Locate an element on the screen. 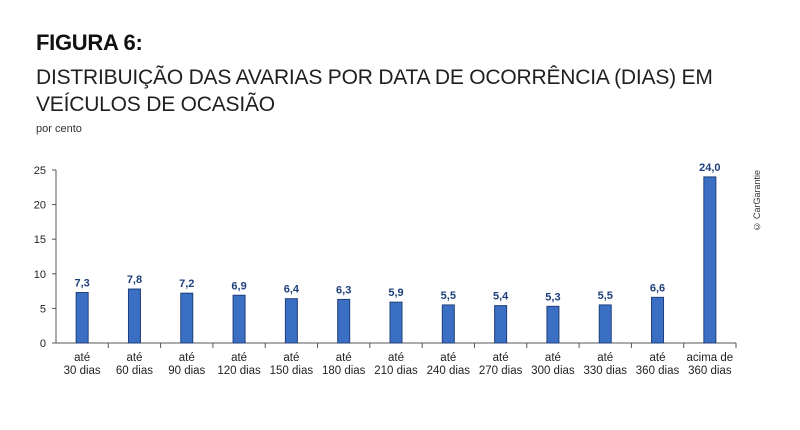 The width and height of the screenshot is (800, 430). x-category-label: 210 dias is located at coordinates (396, 371).